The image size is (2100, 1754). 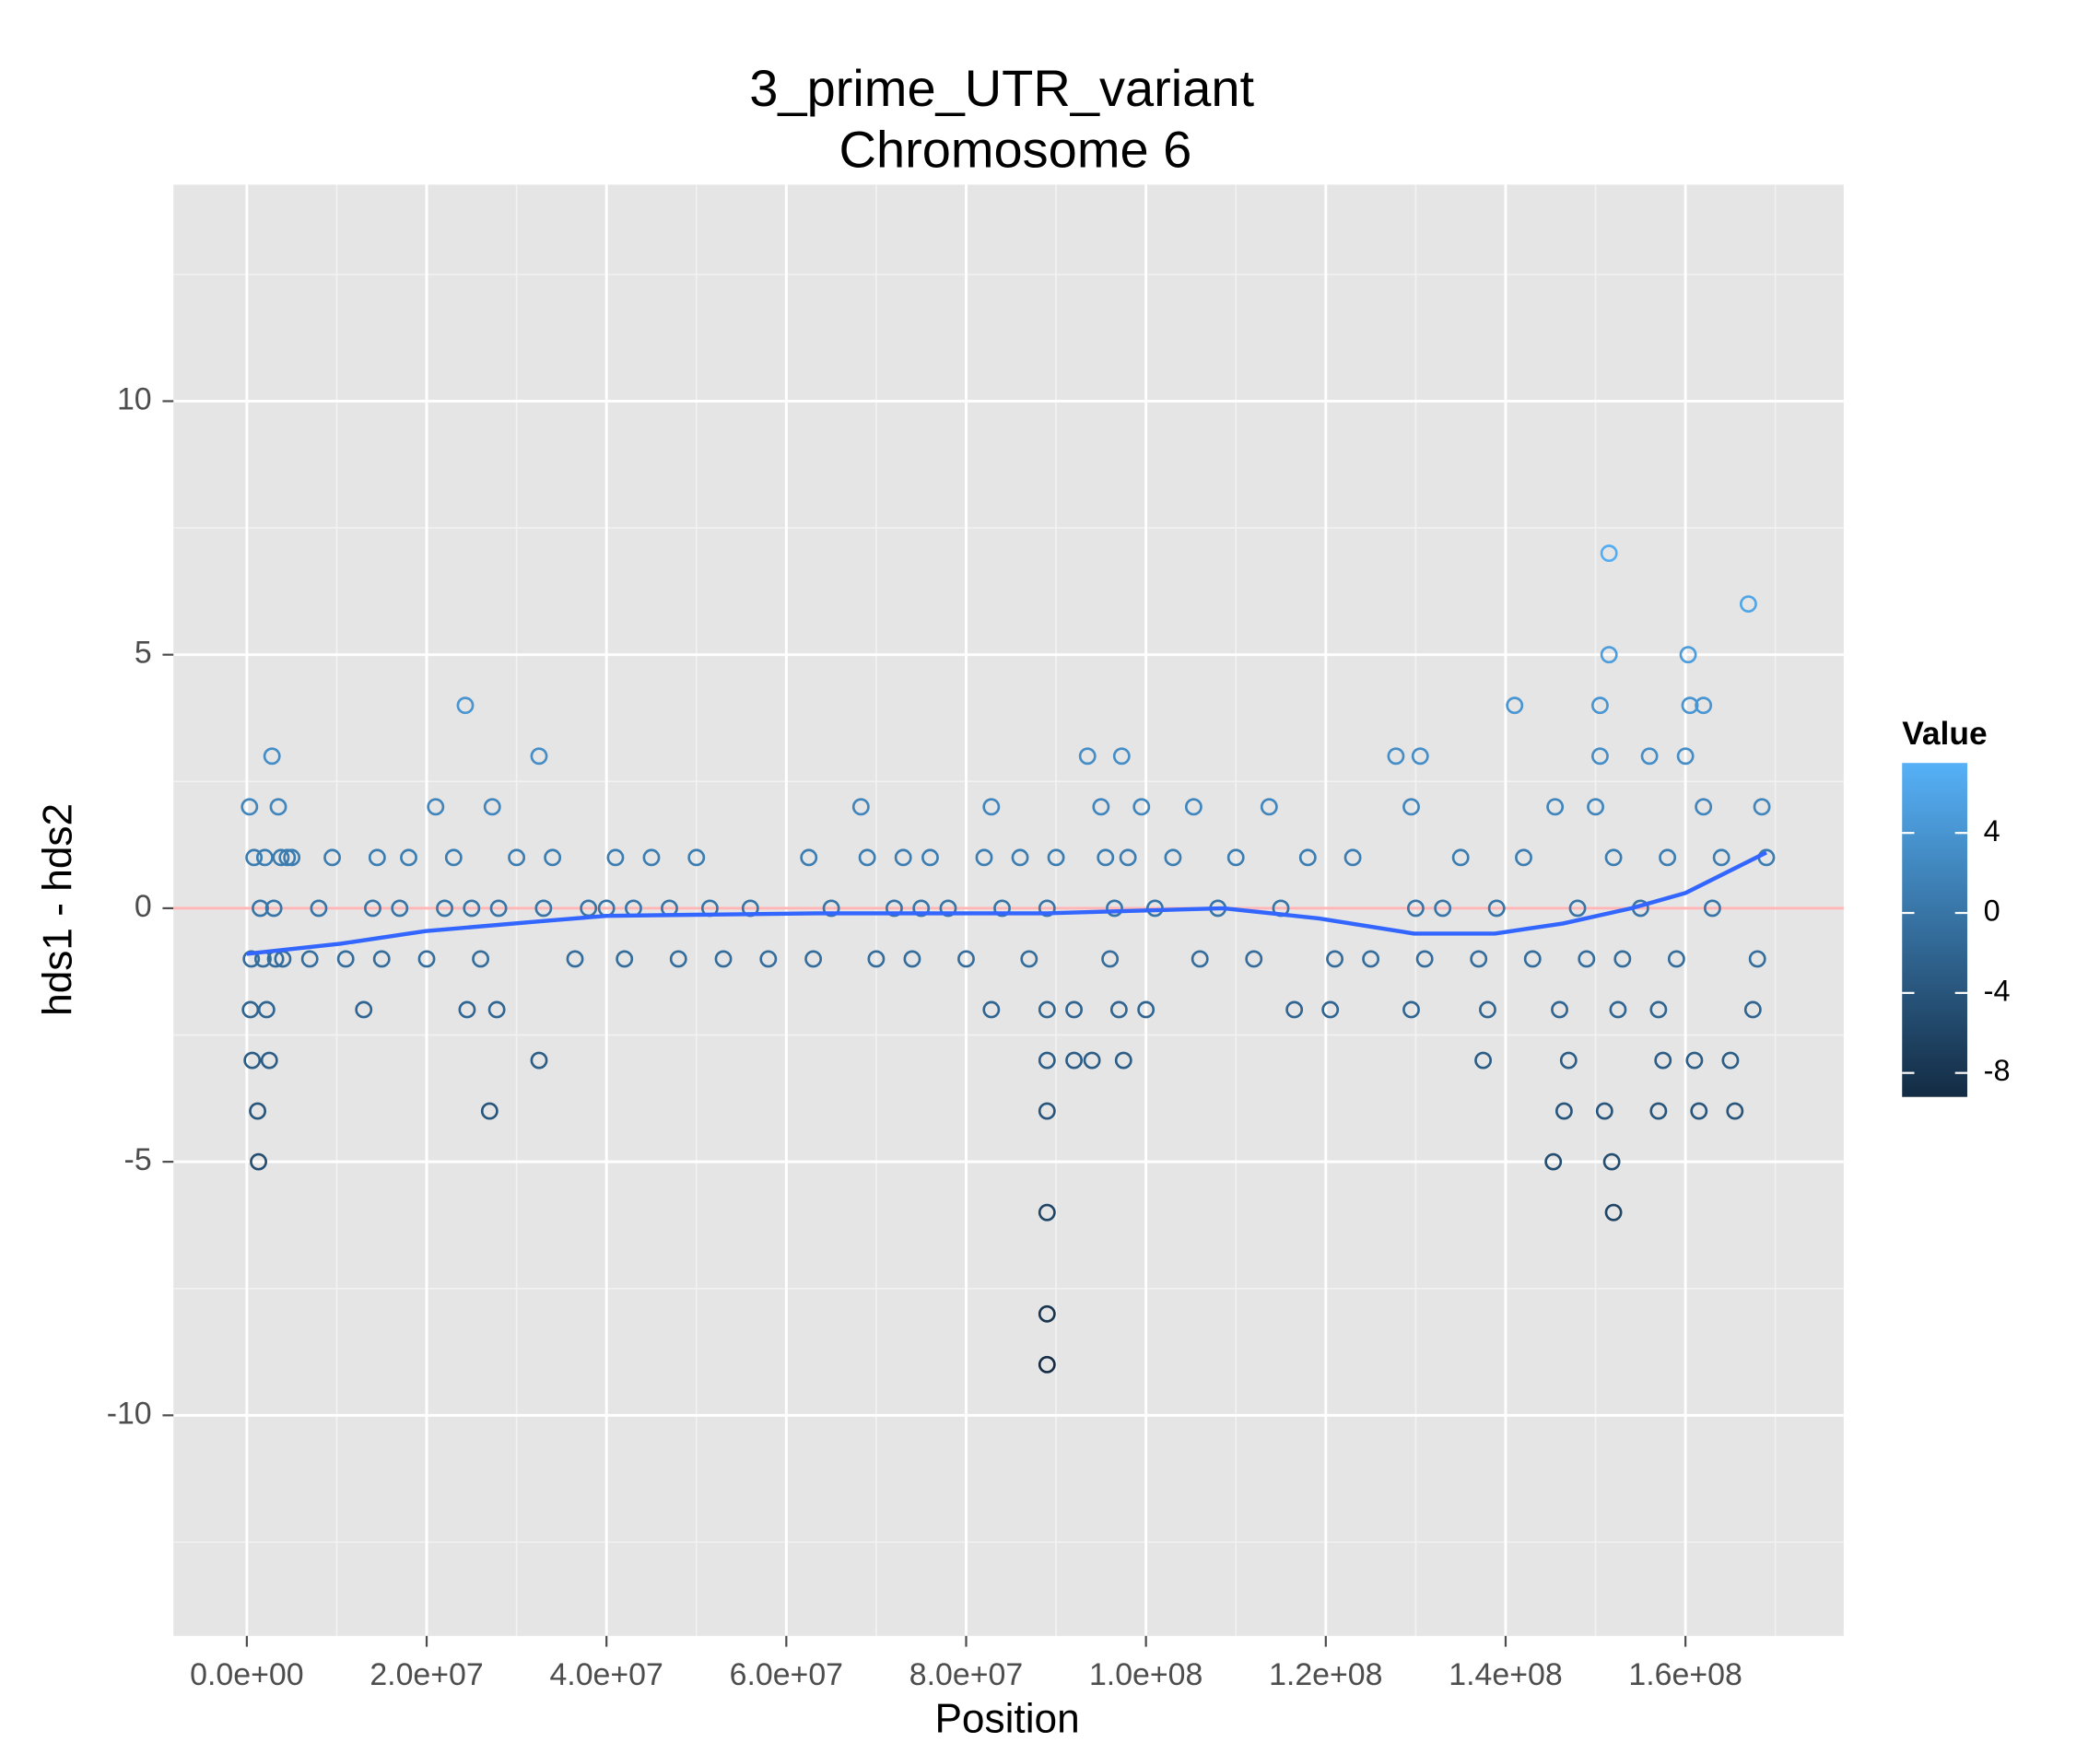 What do you see at coordinates (1998, 1070) in the screenshot?
I see `legend-label: -8` at bounding box center [1998, 1070].